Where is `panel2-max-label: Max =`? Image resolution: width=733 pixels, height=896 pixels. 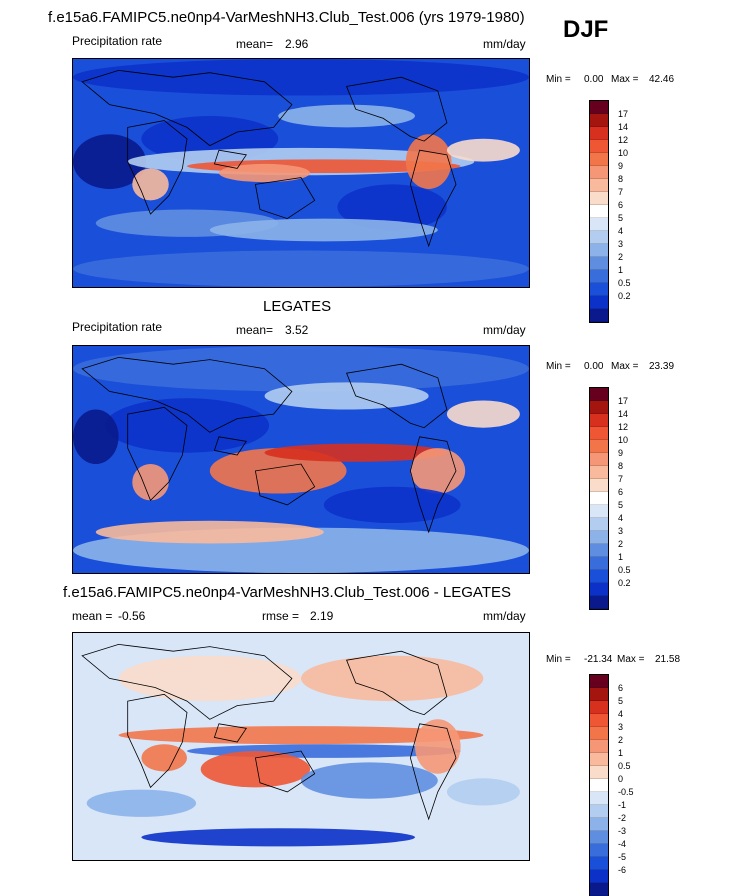
panel2-max-label: Max = is located at coordinates (625, 366).